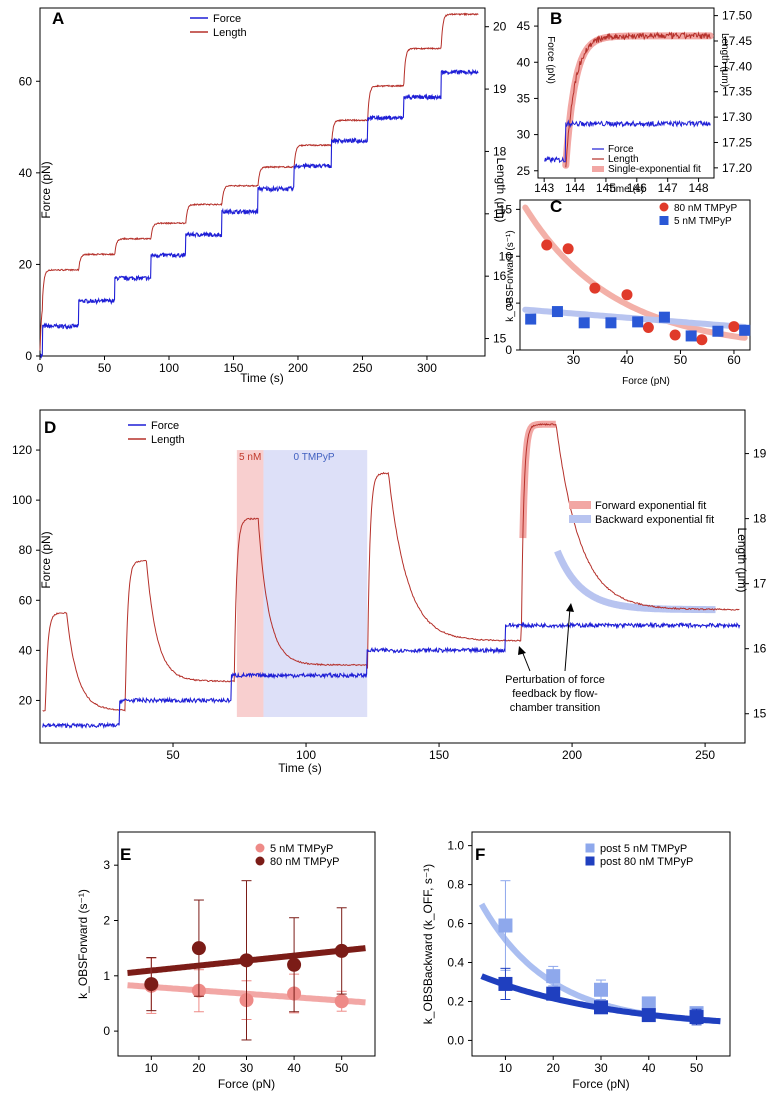  I want to click on y2-tick-label: 17.25, so click(737, 142).